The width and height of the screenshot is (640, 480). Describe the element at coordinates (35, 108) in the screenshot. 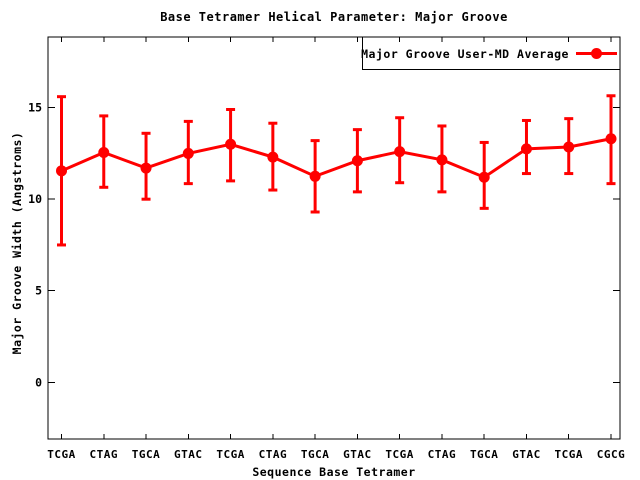

I see `y-tick-label: 15` at that location.